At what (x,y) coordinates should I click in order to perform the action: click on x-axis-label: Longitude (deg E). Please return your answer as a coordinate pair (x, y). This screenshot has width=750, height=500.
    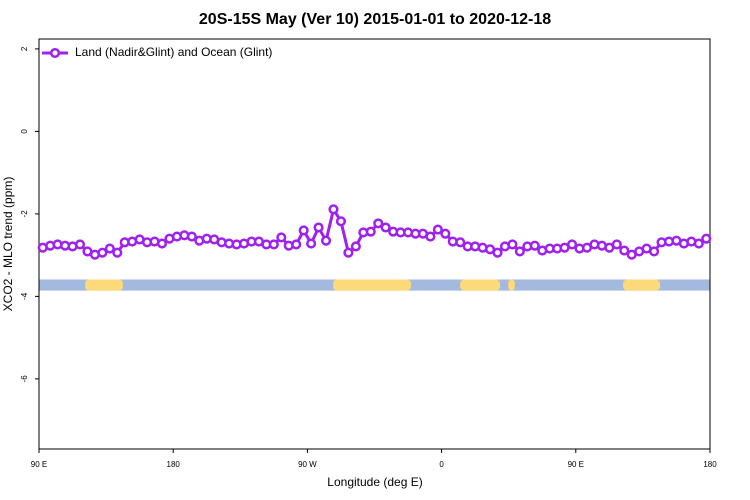
    Looking at the image, I should click on (374, 482).